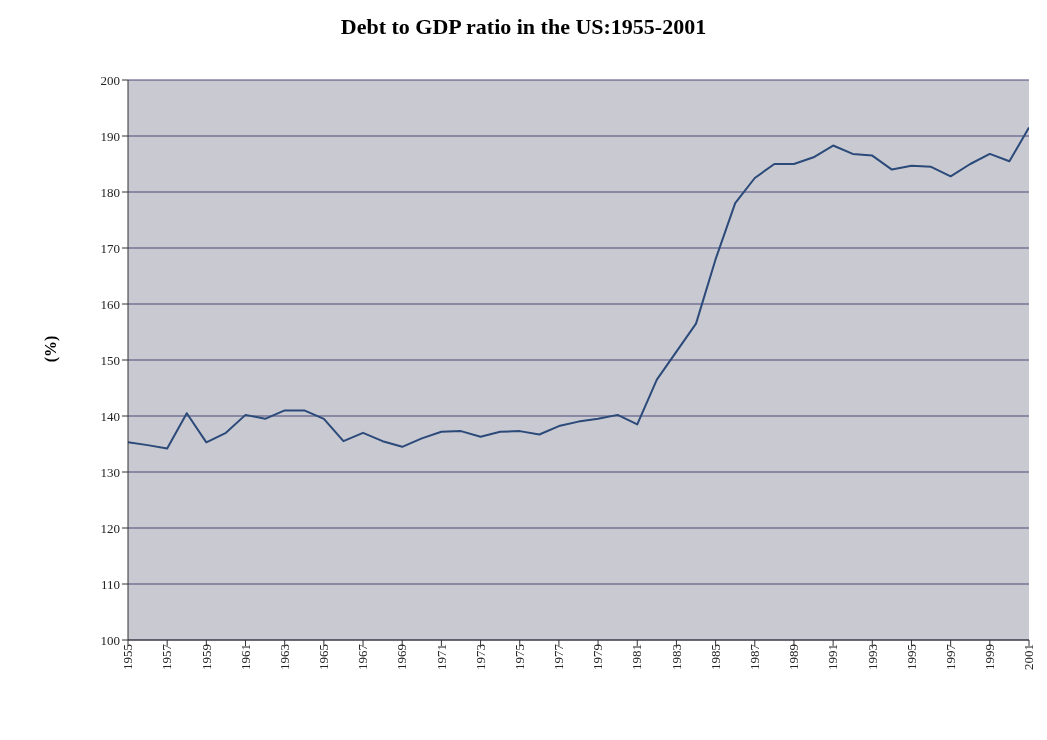  Describe the element at coordinates (110, 360) in the screenshot. I see `y-tick-label: 150` at that location.